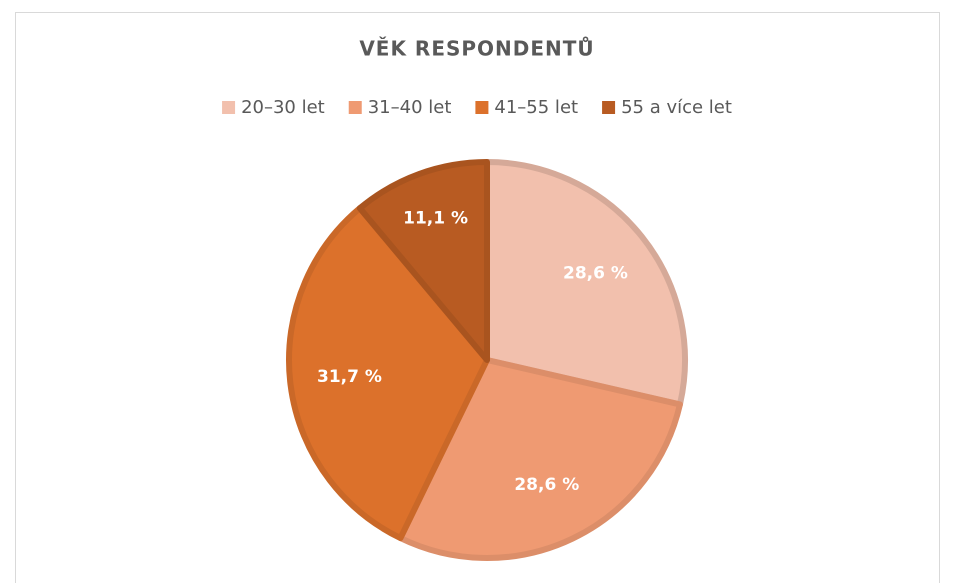 This screenshot has height=583, width=954. What do you see at coordinates (476, 49) in the screenshot?
I see `chart-title: VĚK RESPONDENTŮ` at bounding box center [476, 49].